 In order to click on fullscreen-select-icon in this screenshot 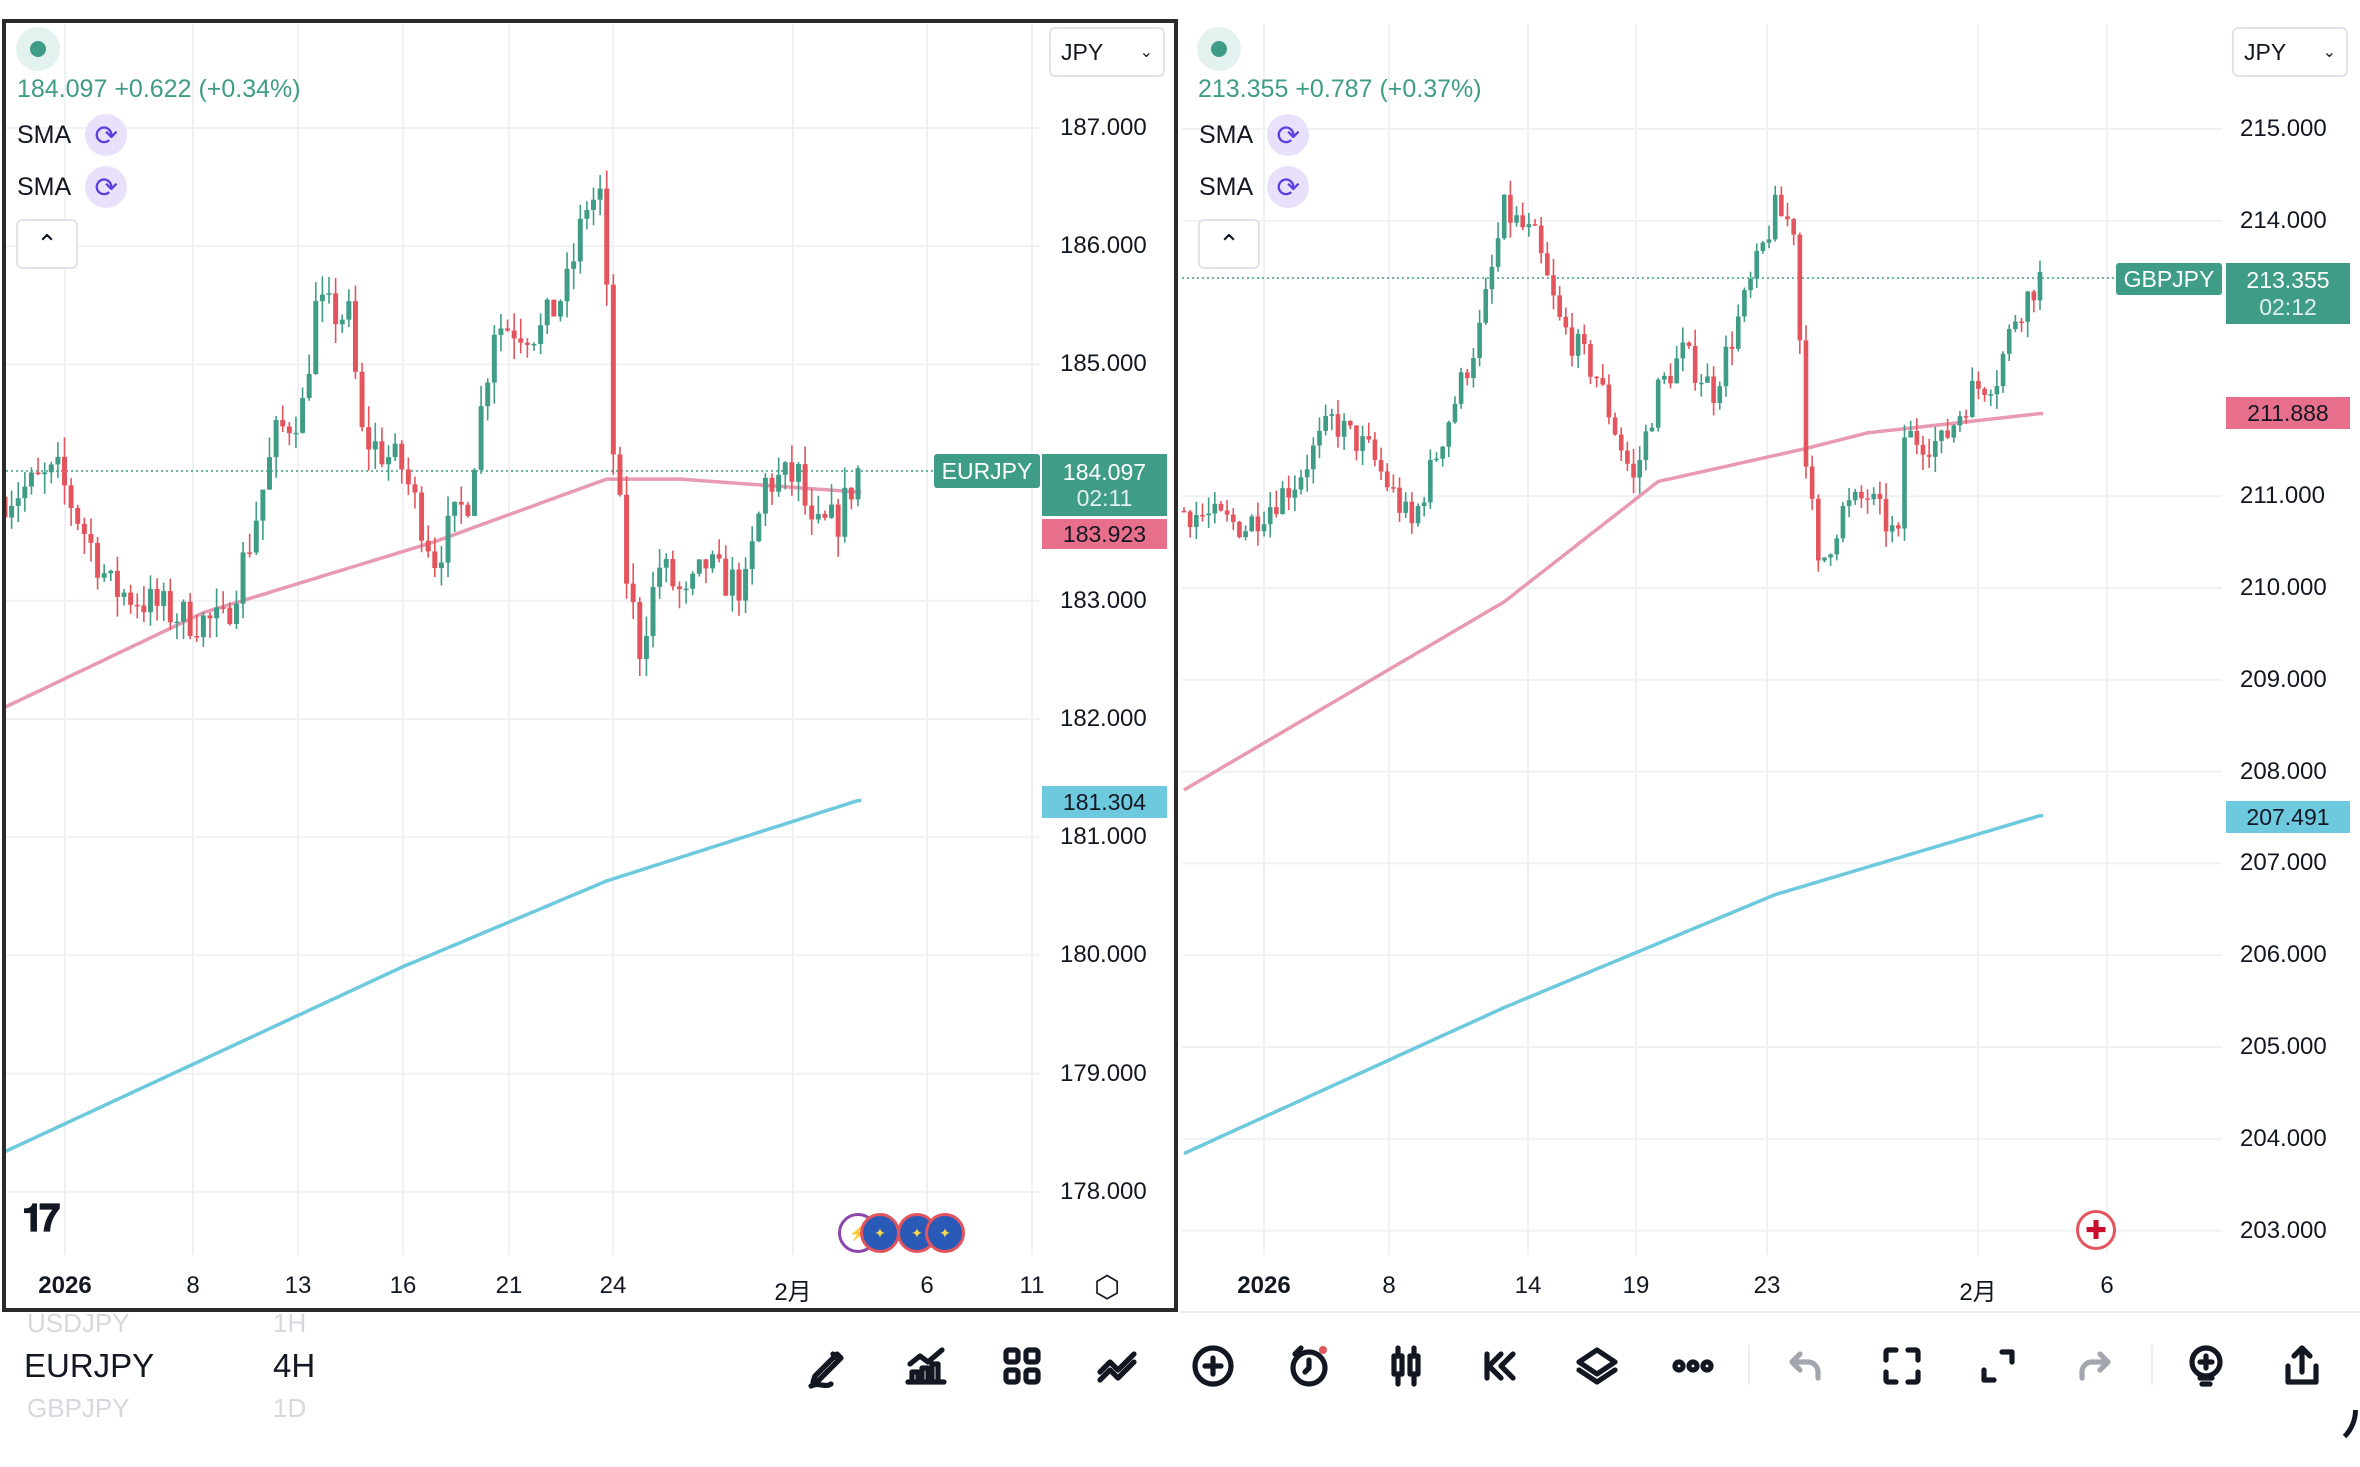, I will do `click(1902, 1366)`.